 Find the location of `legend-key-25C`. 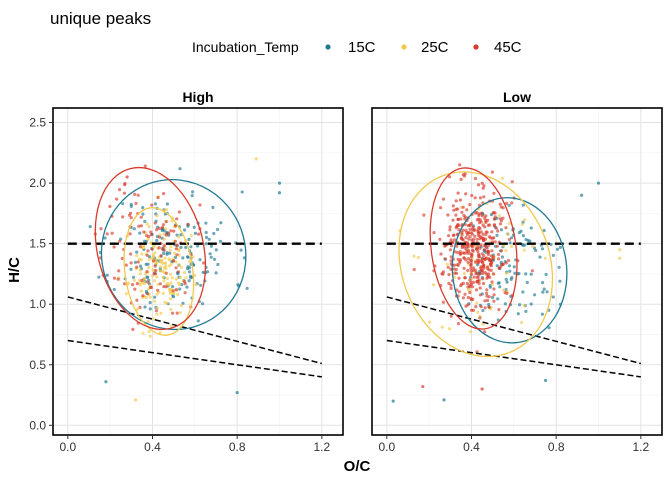

legend-key-25C is located at coordinates (404, 47).